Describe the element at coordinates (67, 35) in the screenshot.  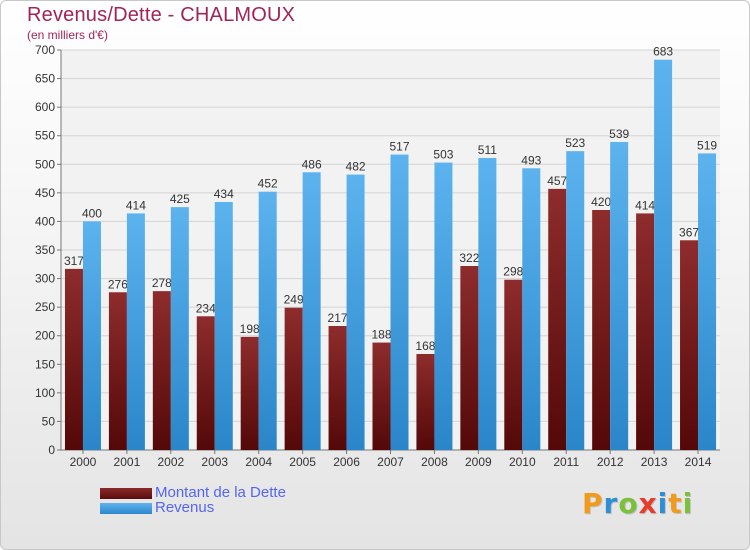
I see `chart-subtitle: (en milliers d'€)` at that location.